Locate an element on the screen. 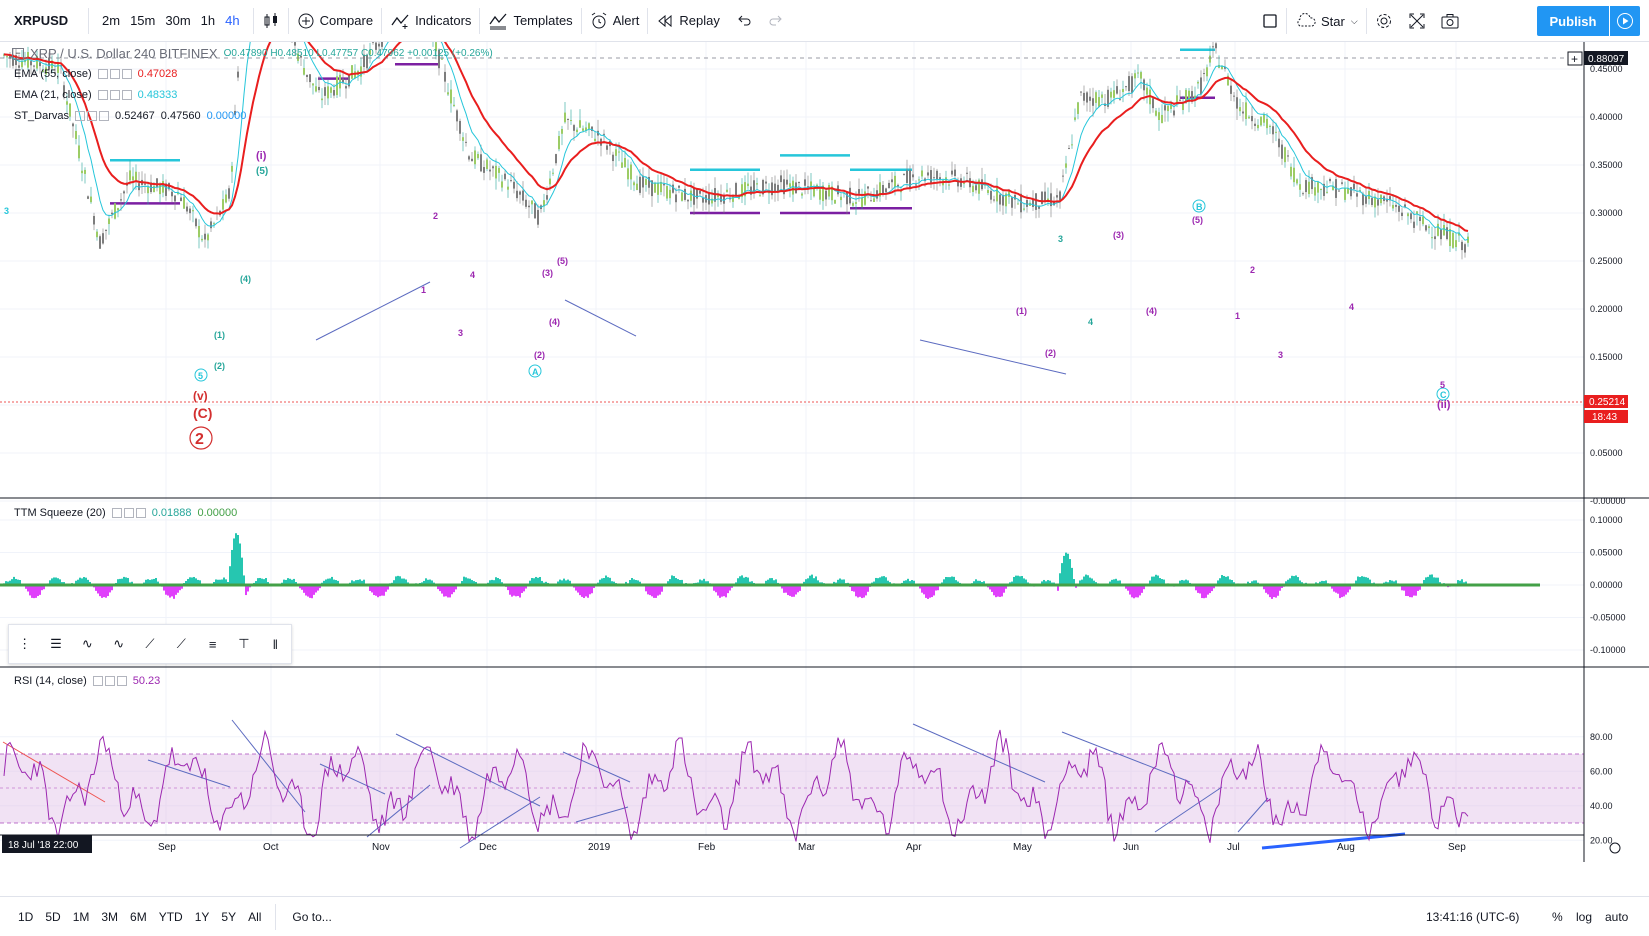 Image resolution: width=1649 pixels, height=936 pixels. log-toggle: log is located at coordinates (1584, 916).